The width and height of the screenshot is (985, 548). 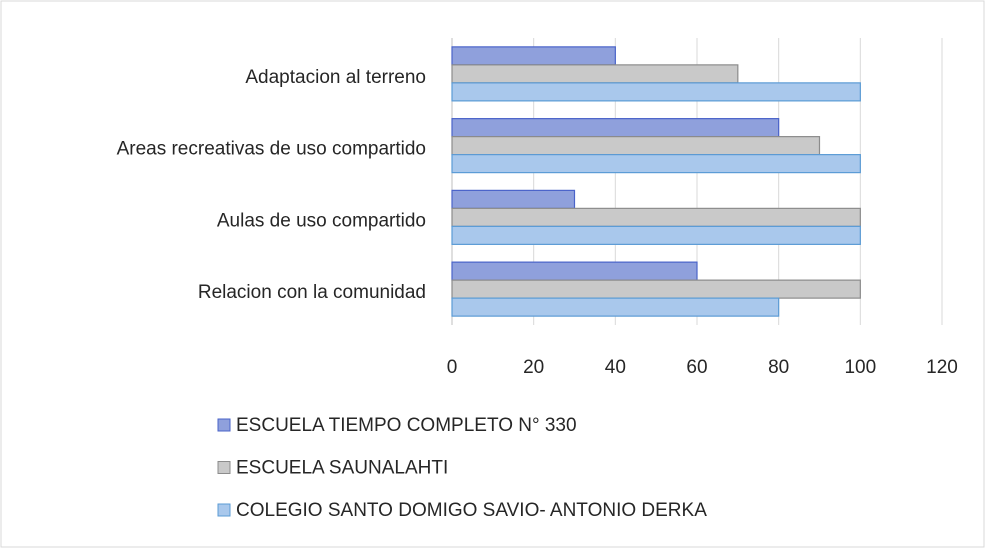 What do you see at coordinates (271, 149) in the screenshot?
I see `y-tick-label: Areas recreativas de uso compartido` at bounding box center [271, 149].